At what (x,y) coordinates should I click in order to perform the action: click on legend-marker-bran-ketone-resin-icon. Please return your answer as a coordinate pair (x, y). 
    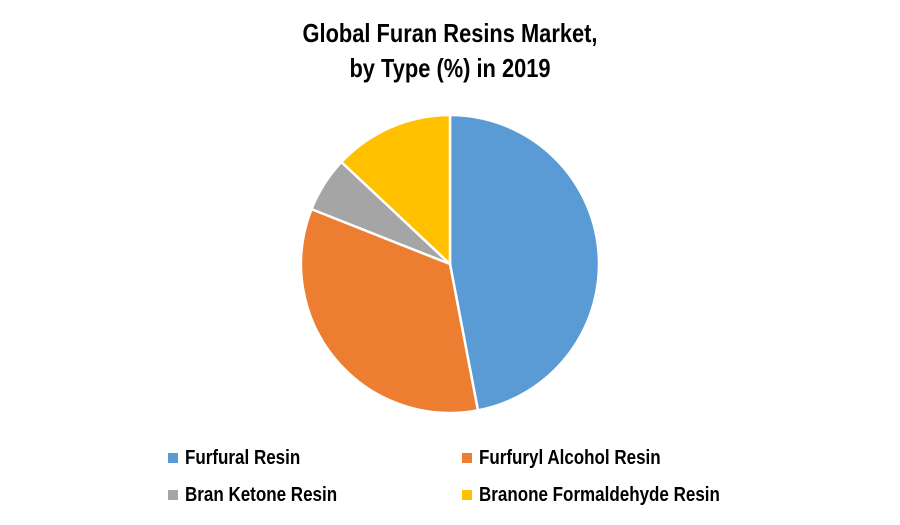
    Looking at the image, I should click on (173, 495).